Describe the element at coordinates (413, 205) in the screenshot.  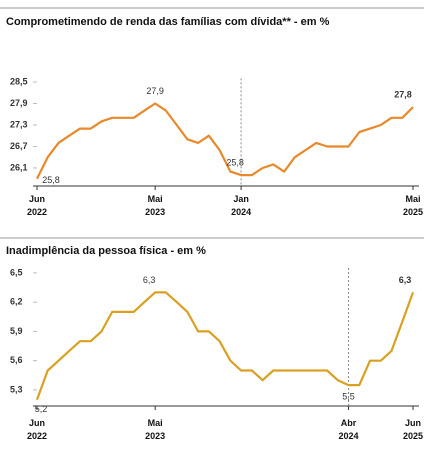
I see `x-tick-label: Mai 2025` at that location.